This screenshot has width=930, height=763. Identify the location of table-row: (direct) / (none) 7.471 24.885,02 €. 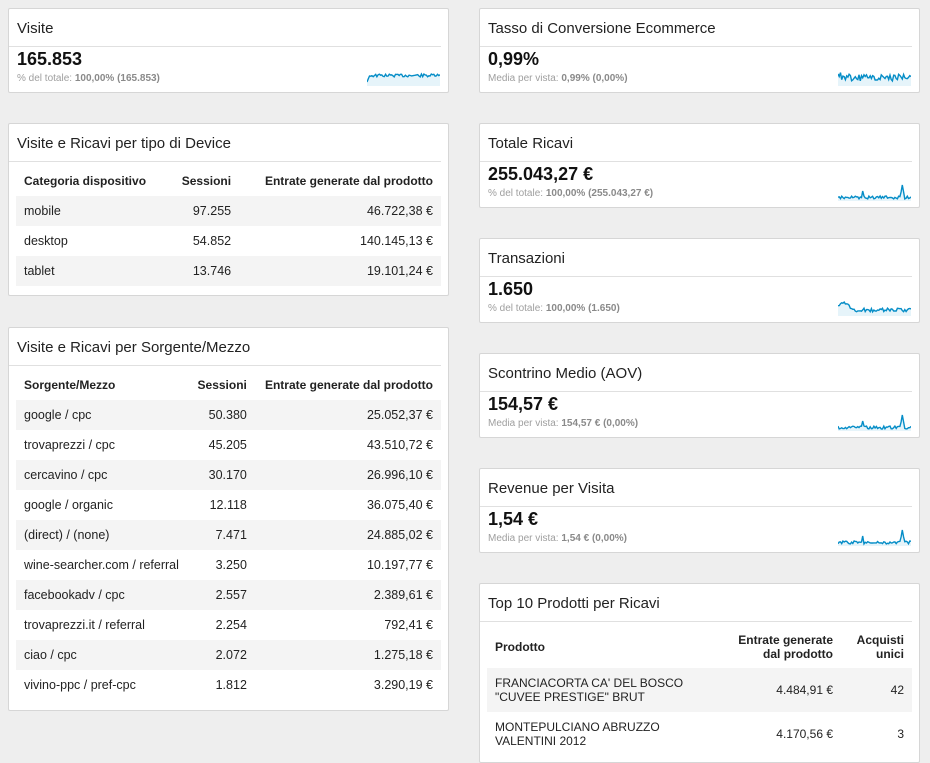
(228, 535).